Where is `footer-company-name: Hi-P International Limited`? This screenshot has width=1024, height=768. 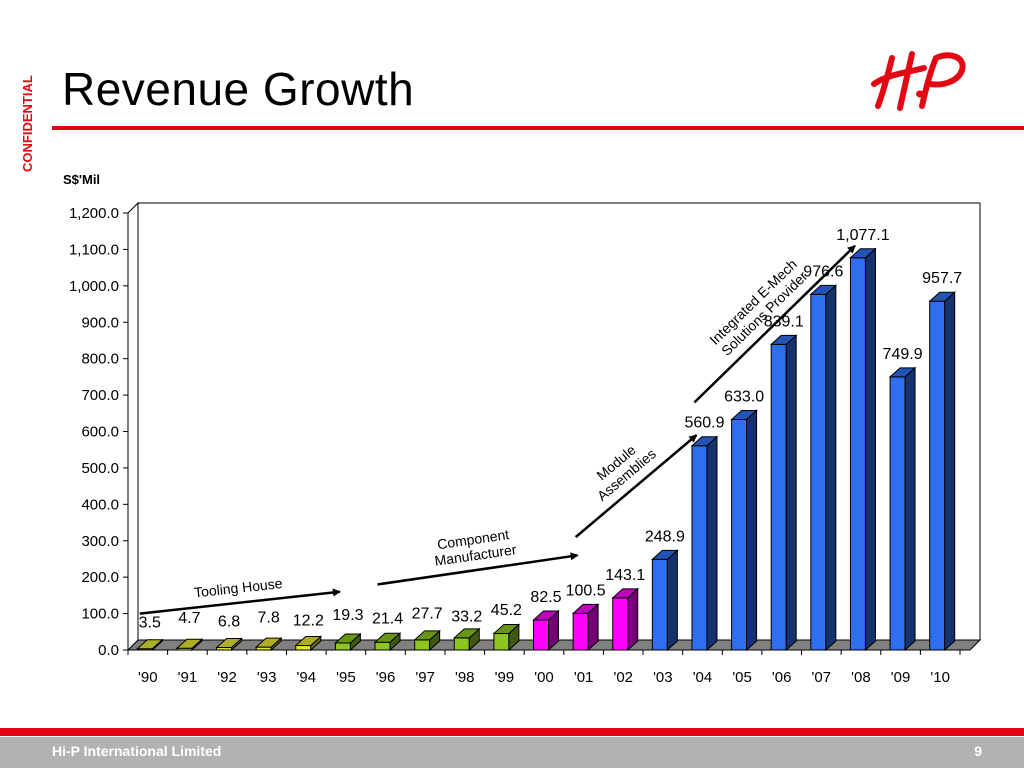 footer-company-name: Hi-P International Limited is located at coordinates (137, 751).